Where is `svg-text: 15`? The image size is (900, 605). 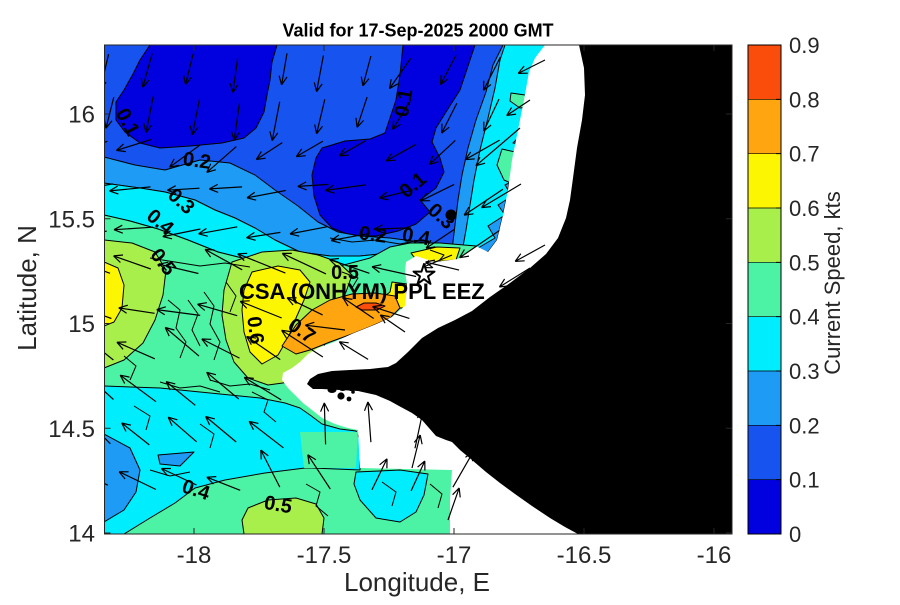
svg-text: 15 is located at coordinates (81, 324).